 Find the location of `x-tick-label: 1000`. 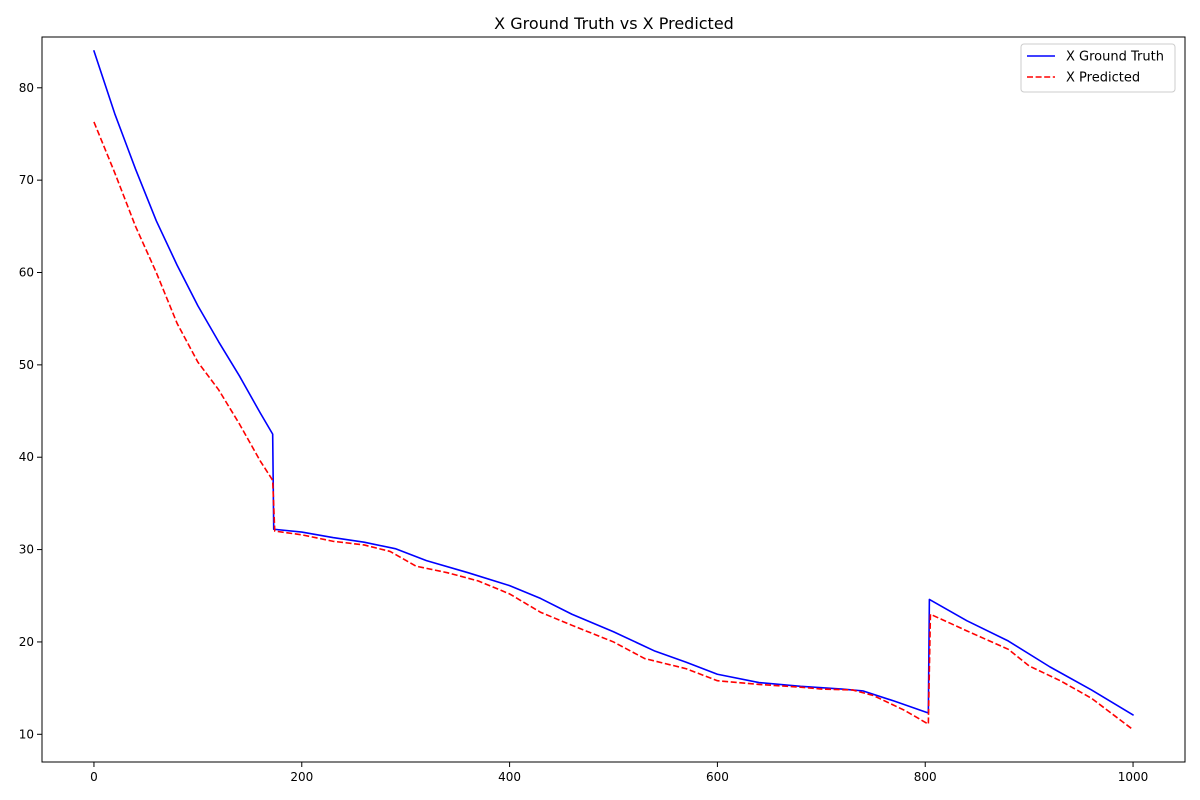

x-tick-label: 1000 is located at coordinates (1133, 777).